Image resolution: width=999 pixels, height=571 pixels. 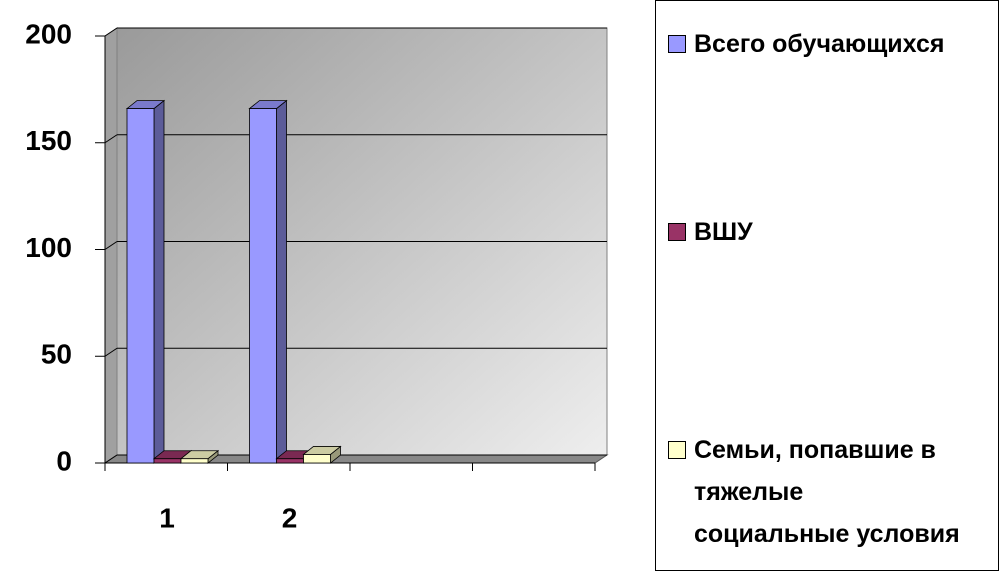 What do you see at coordinates (167, 517) in the screenshot?
I see `x-tick-label: 1` at bounding box center [167, 517].